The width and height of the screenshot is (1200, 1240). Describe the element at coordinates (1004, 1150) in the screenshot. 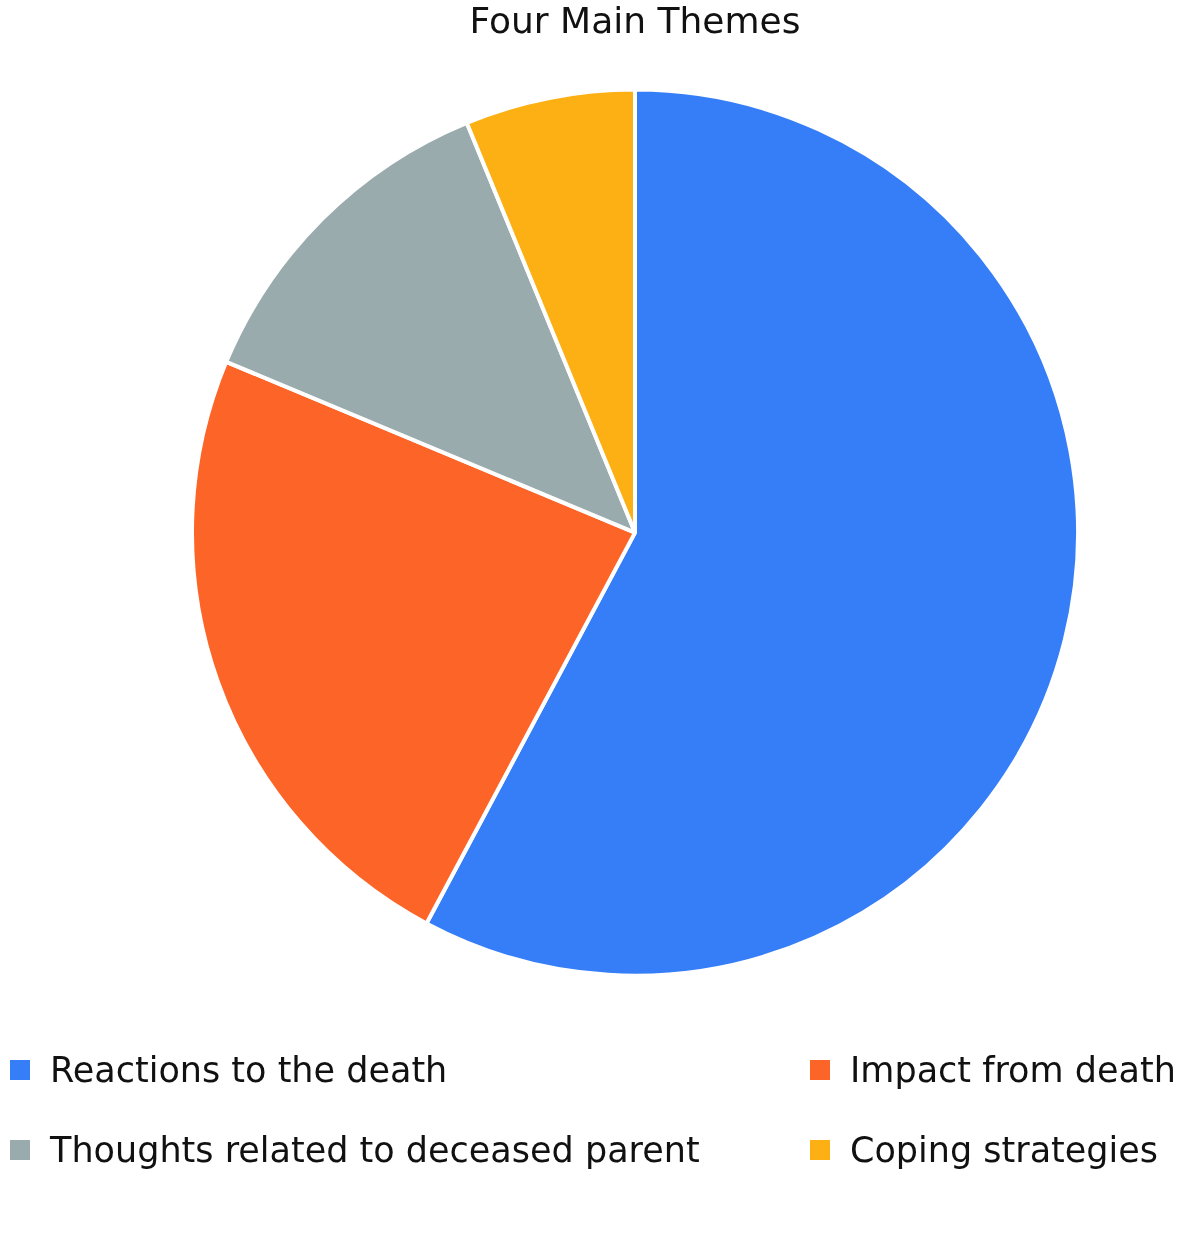

I see `legend-label: Coping strategies` at that location.